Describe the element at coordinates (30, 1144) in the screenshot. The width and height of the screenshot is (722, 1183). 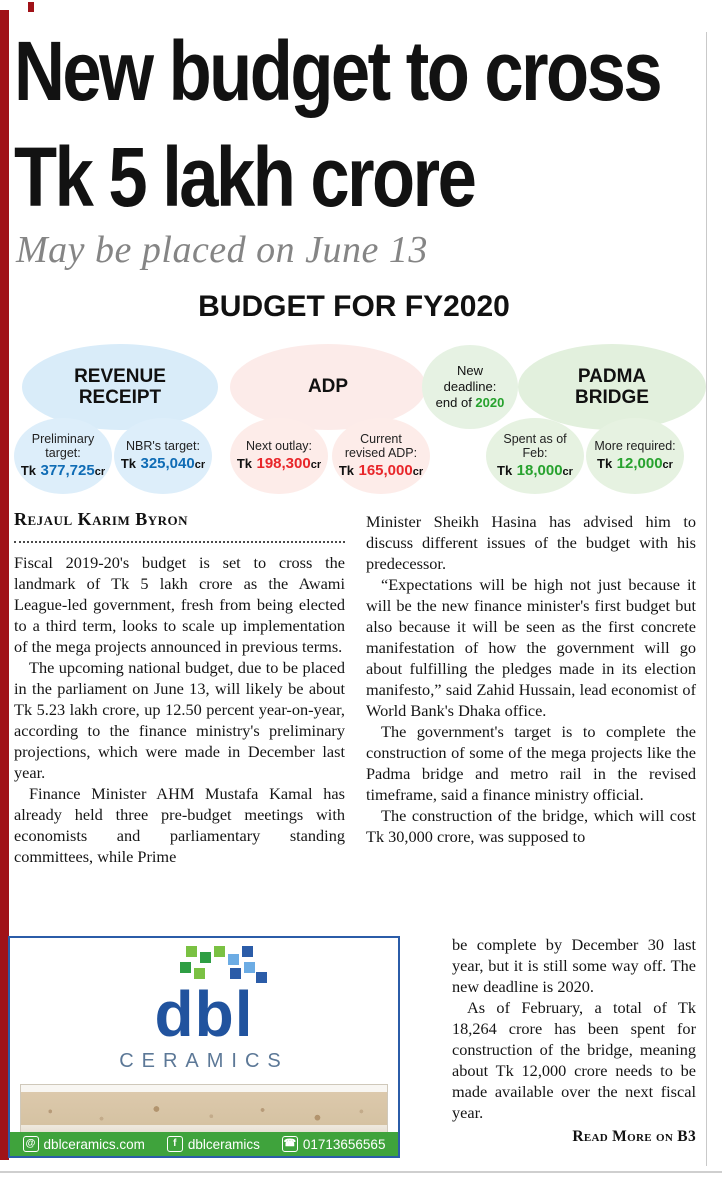
I see `web-icon: @` at that location.